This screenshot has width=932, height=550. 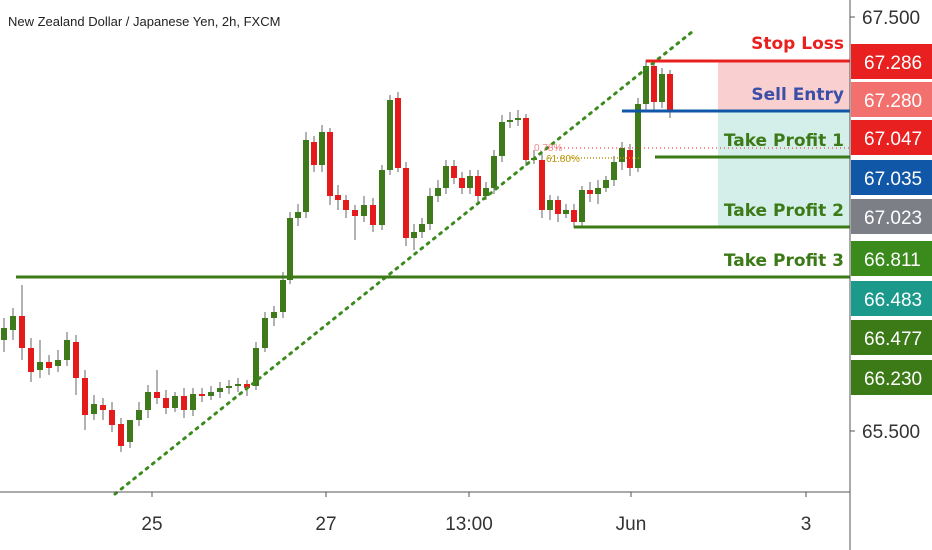 I want to click on fib-label-6180: 61.80%, so click(x=563, y=159).